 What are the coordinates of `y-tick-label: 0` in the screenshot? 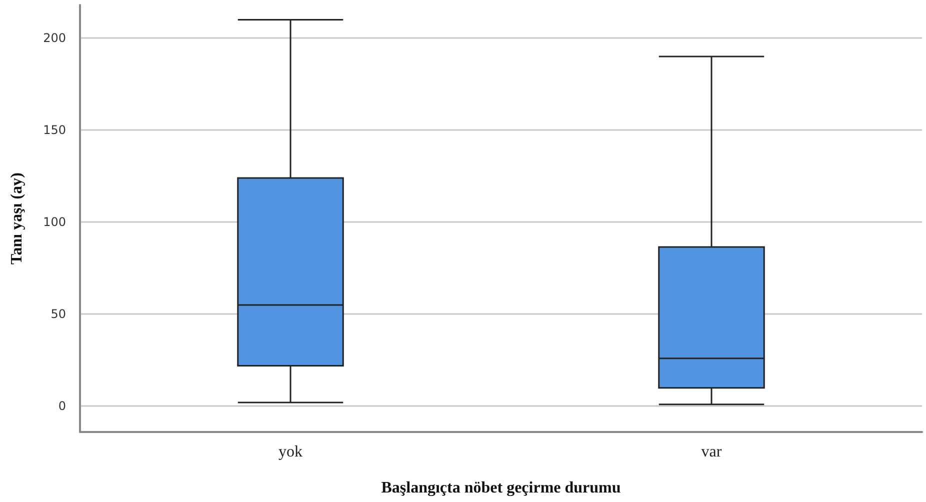 It's located at (62, 406).